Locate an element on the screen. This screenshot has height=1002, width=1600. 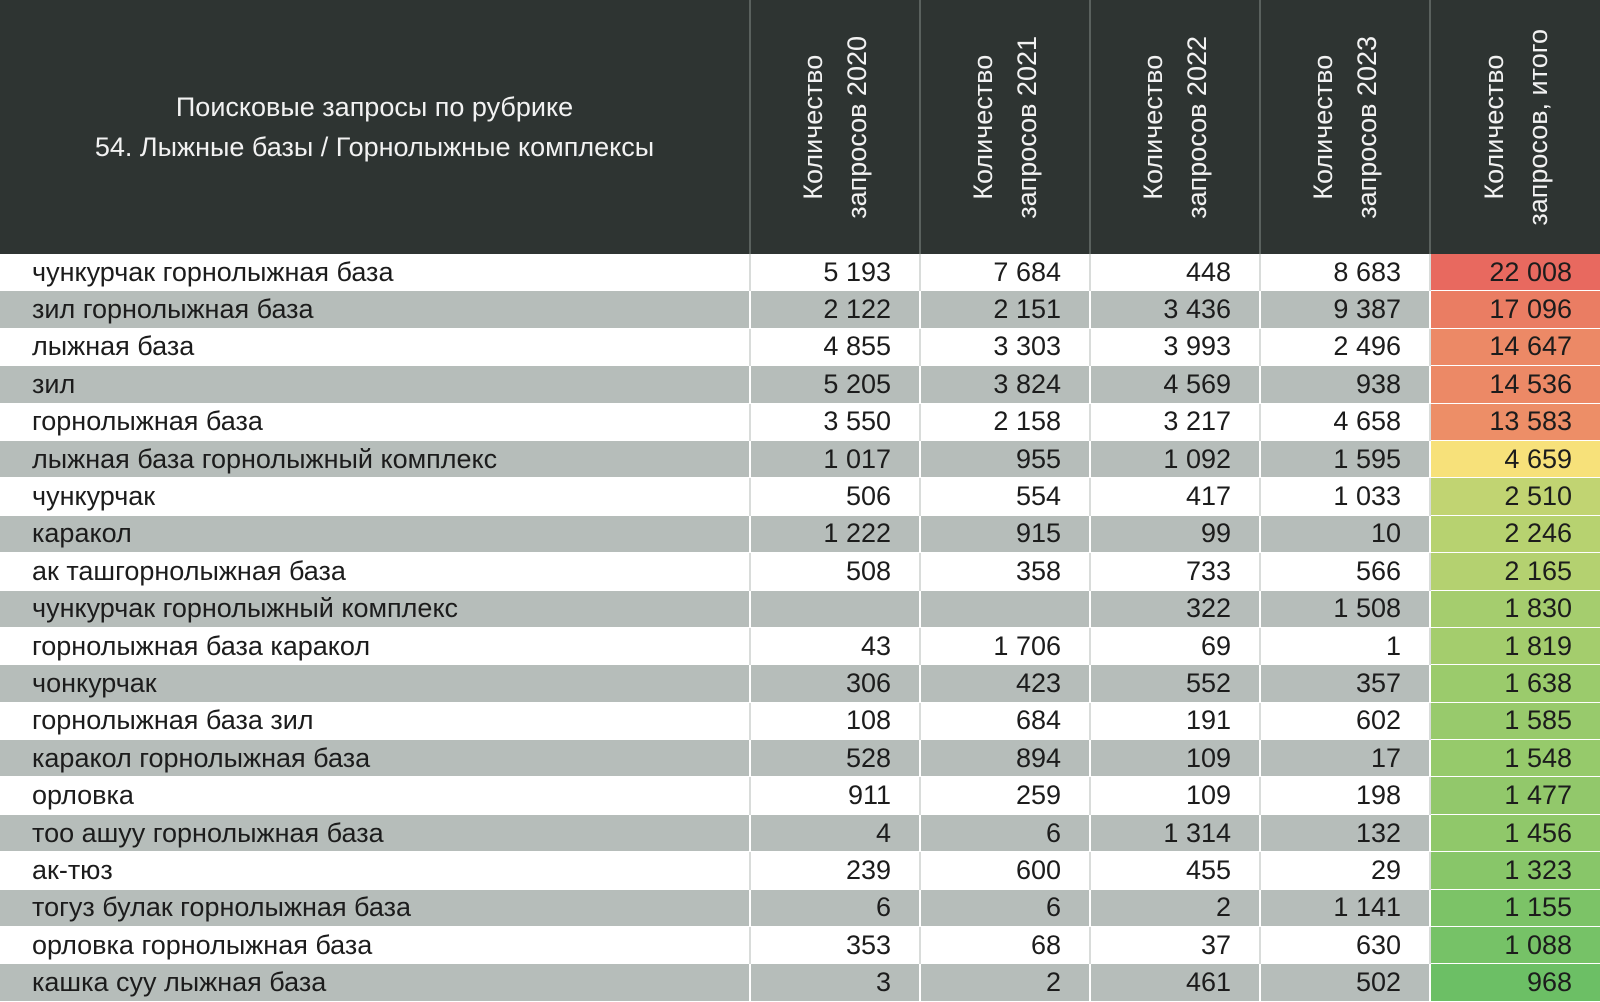
table-row: чункурчак 506 554 417 1 033 2 510 is located at coordinates (800, 496).